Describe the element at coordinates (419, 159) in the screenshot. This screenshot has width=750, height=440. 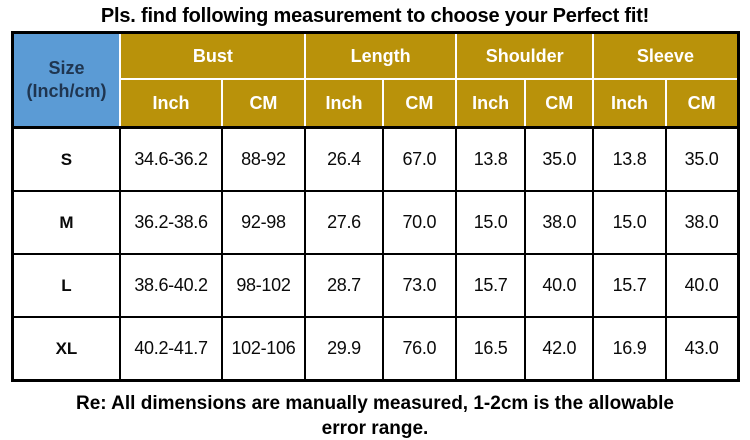
I see `cell-s-length-cm: 67.0` at that location.